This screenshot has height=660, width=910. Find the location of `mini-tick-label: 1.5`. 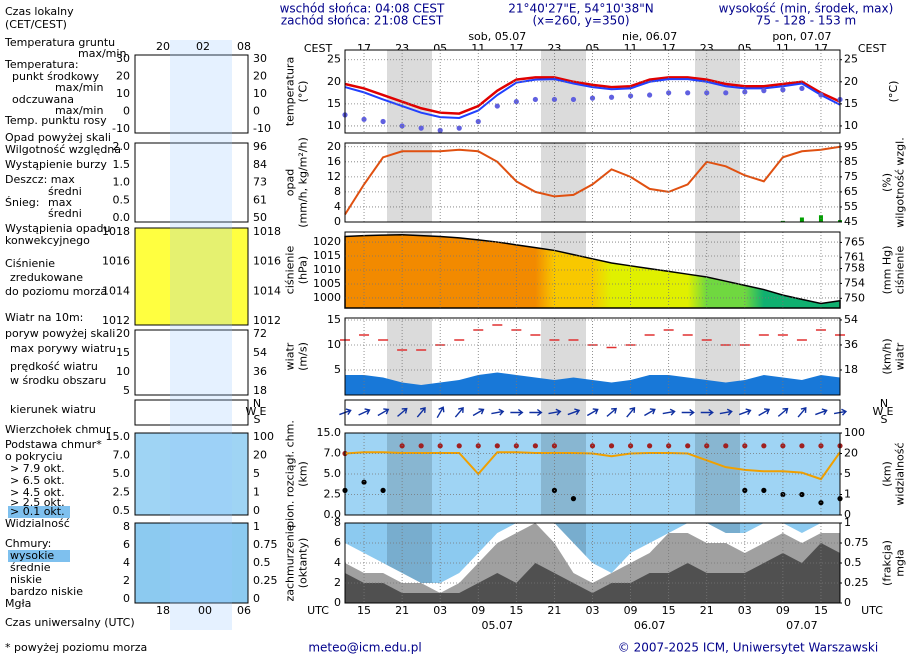

mini-tick-label: 1.5 is located at coordinates (122, 164).